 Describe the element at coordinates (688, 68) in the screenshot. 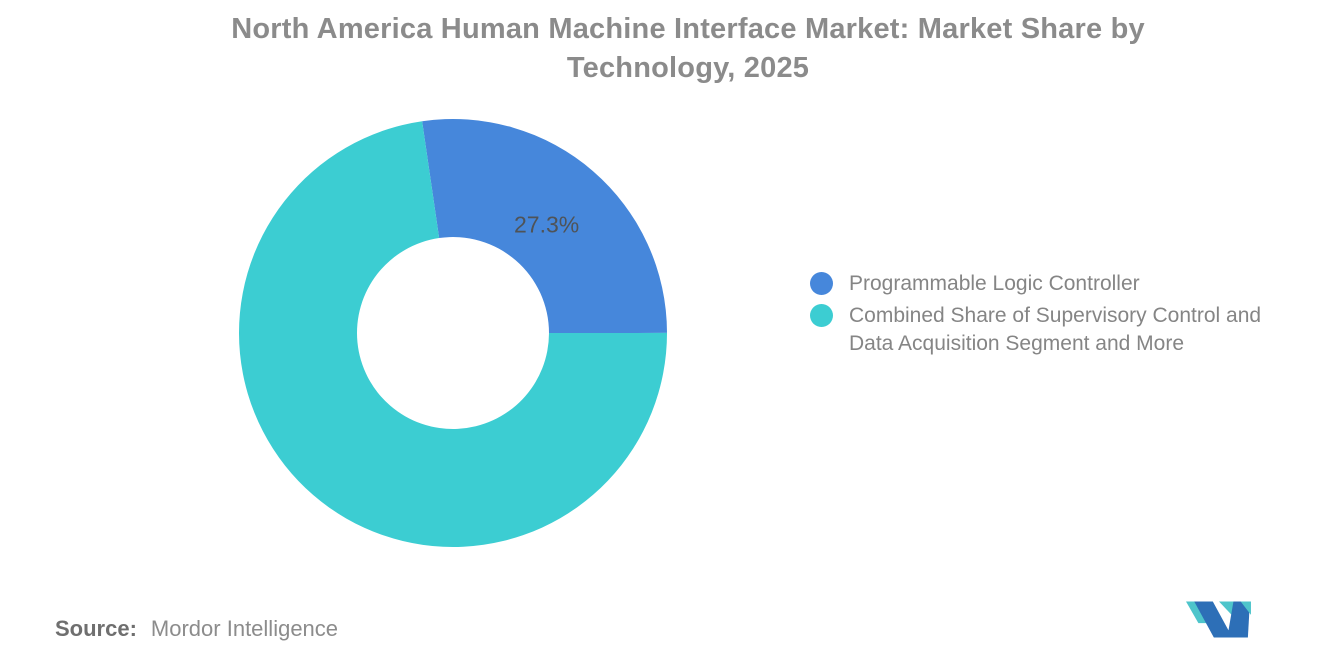

I see `chart-title-line2: Technology, 2025` at that location.